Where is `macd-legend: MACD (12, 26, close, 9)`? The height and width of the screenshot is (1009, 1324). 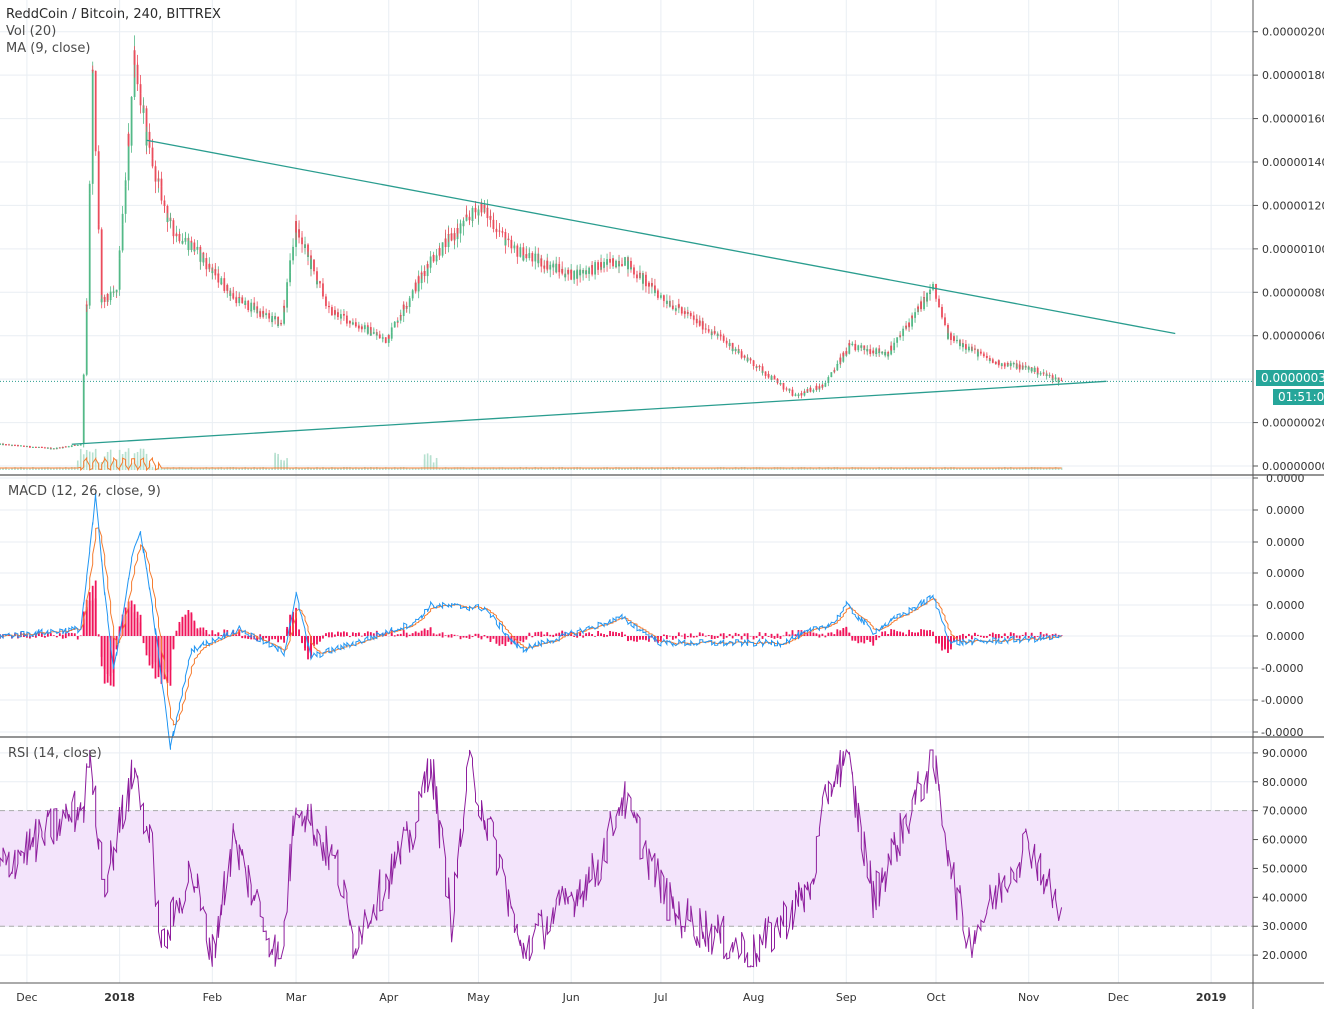 macd-legend: MACD (12, 26, close, 9) is located at coordinates (84, 491).